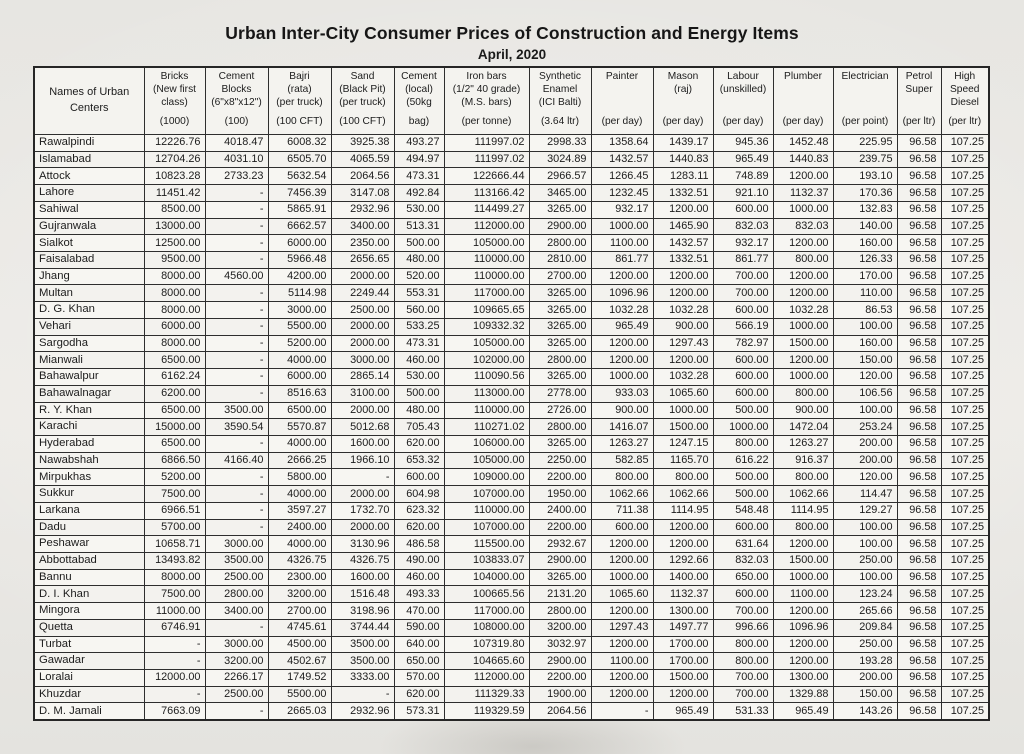  I want to click on value-cell: 2800.00, so click(560, 243).